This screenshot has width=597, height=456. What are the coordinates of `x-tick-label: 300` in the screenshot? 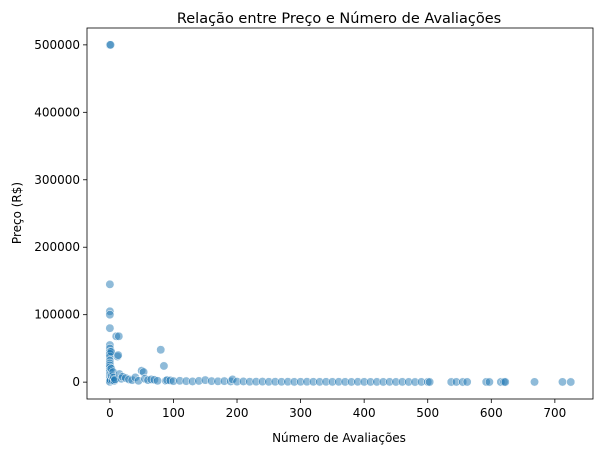 It's located at (300, 413).